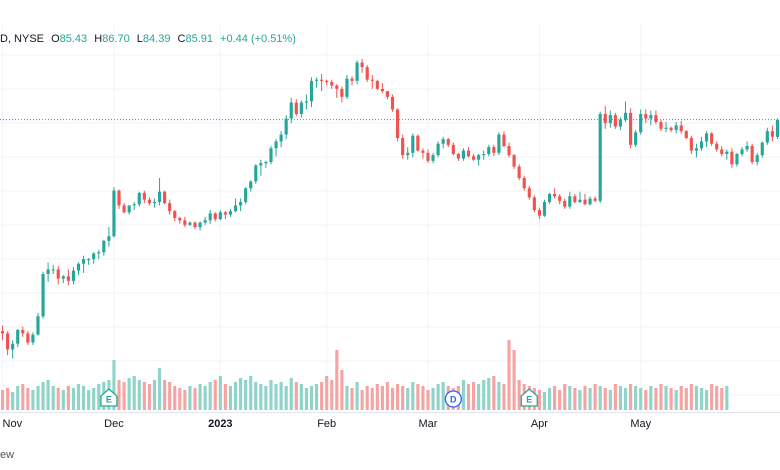 The height and width of the screenshot is (470, 780). I want to click on dividend-marker: D, so click(453, 399).